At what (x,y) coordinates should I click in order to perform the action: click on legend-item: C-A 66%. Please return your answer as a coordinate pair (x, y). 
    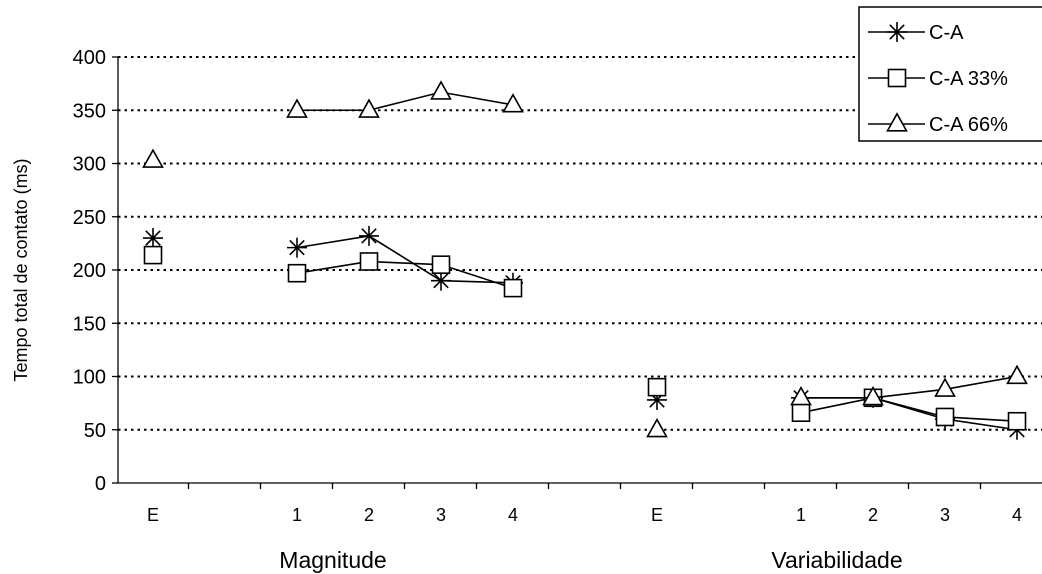
    Looking at the image, I should click on (938, 124).